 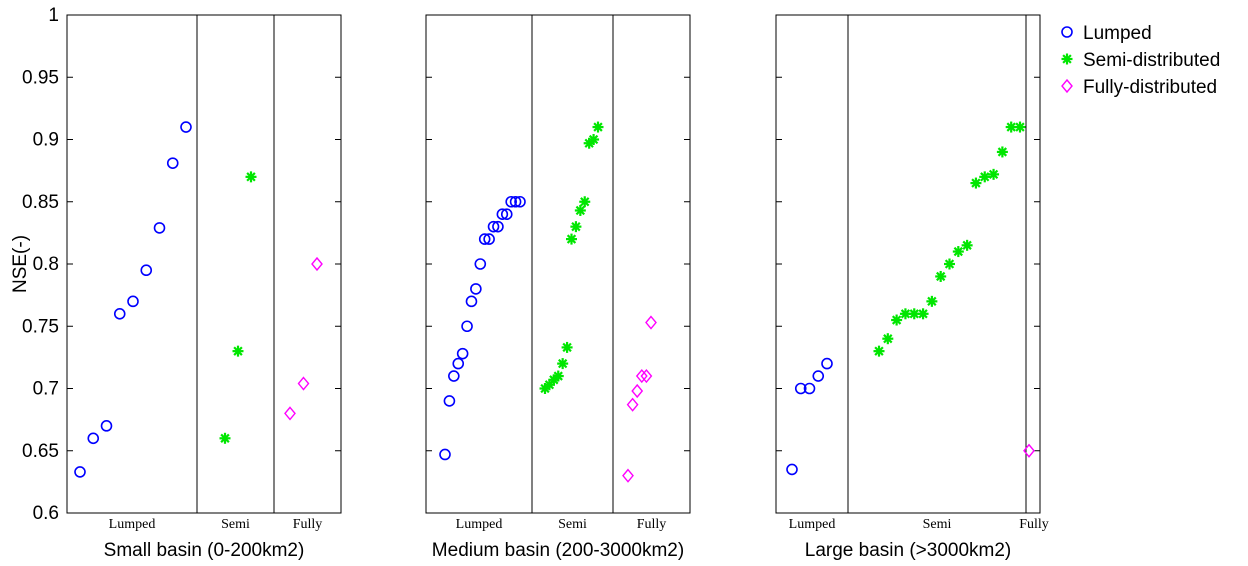 What do you see at coordinates (40, 202) in the screenshot?
I see `y-tick-label: 0.85` at bounding box center [40, 202].